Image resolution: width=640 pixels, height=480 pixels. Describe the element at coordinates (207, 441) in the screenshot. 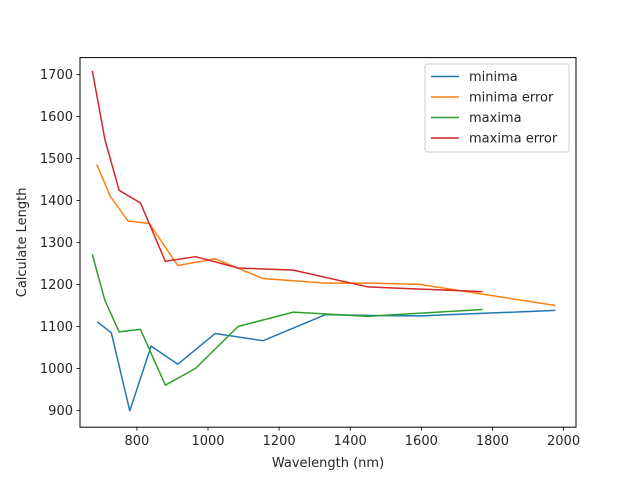

I see `x-tick-label: 1000` at that location.